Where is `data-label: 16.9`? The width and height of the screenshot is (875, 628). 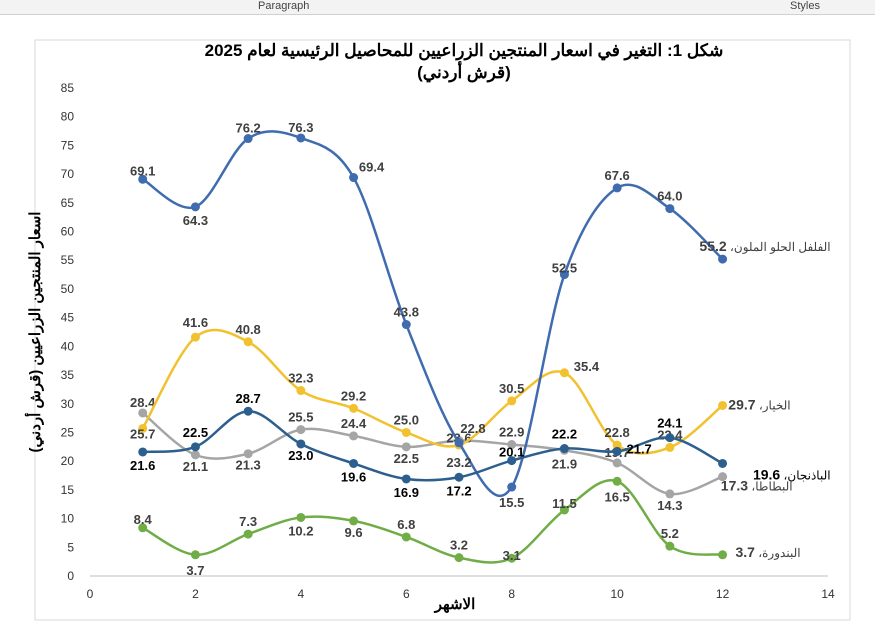 data-label: 16.9 is located at coordinates (406, 492).